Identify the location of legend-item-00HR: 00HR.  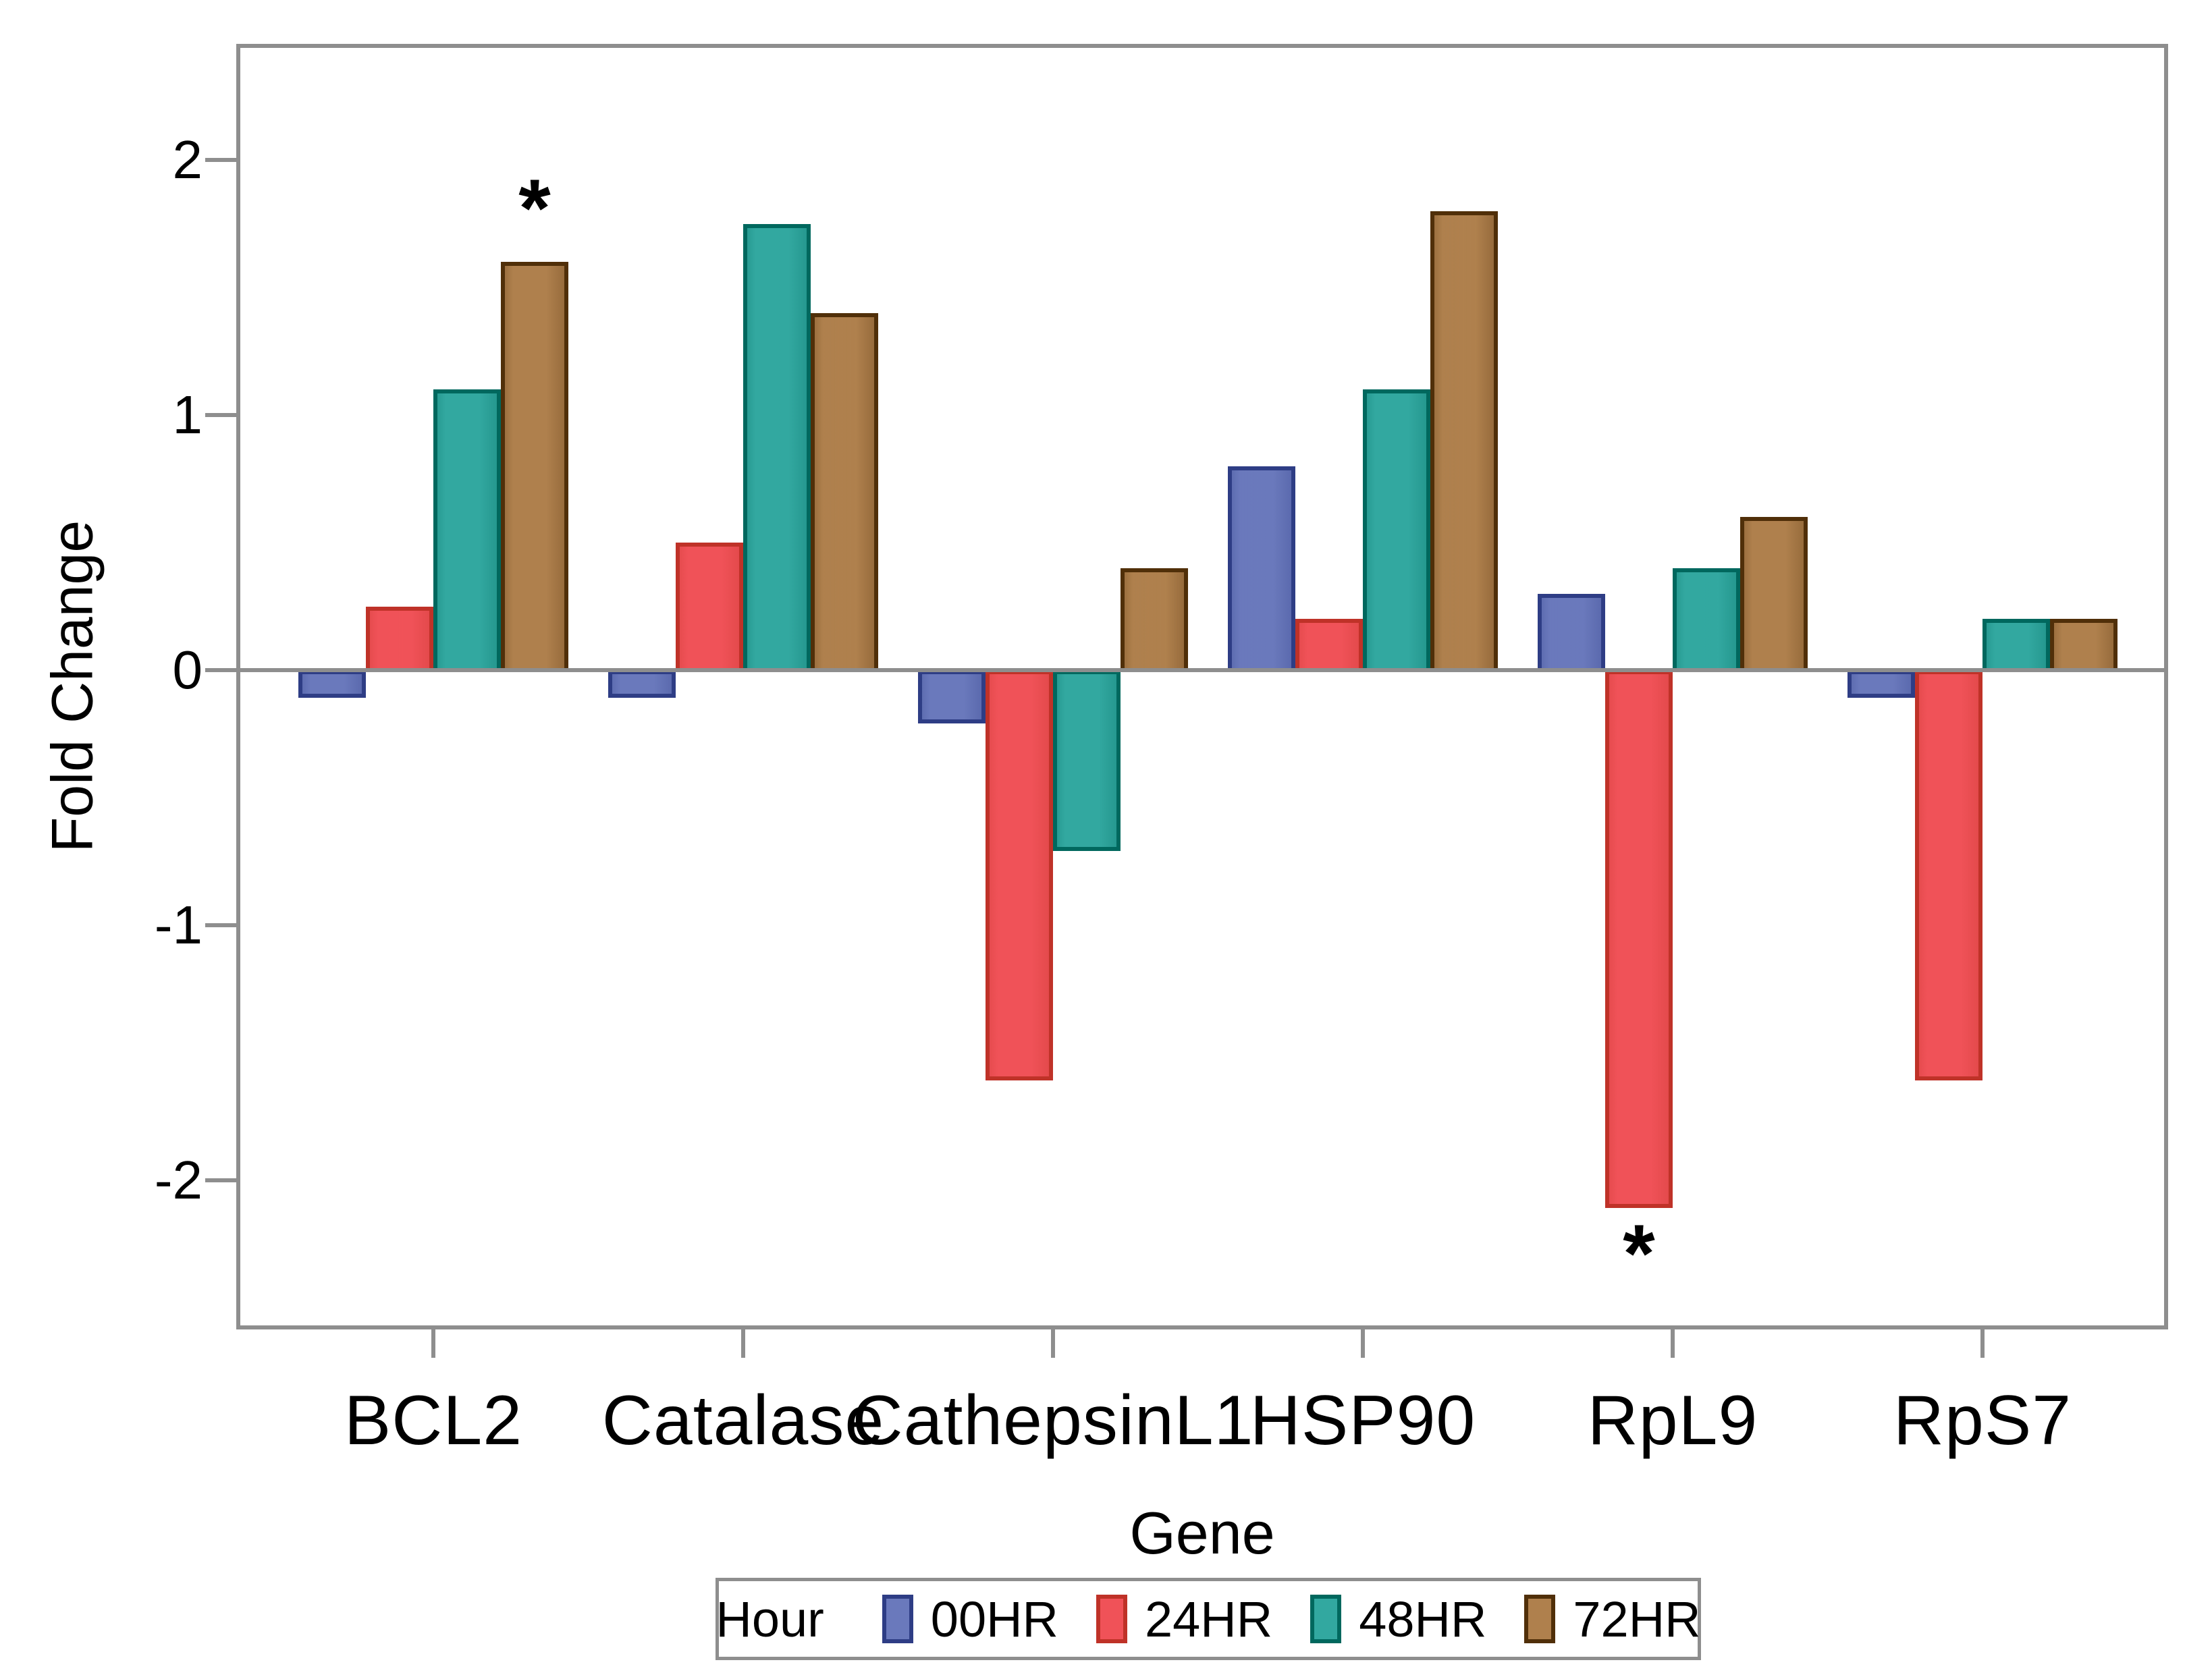
(970, 1619).